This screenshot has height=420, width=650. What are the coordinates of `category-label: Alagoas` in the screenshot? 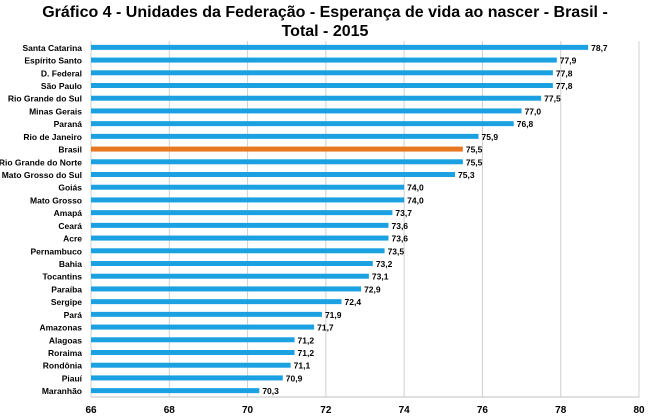 It's located at (65, 340).